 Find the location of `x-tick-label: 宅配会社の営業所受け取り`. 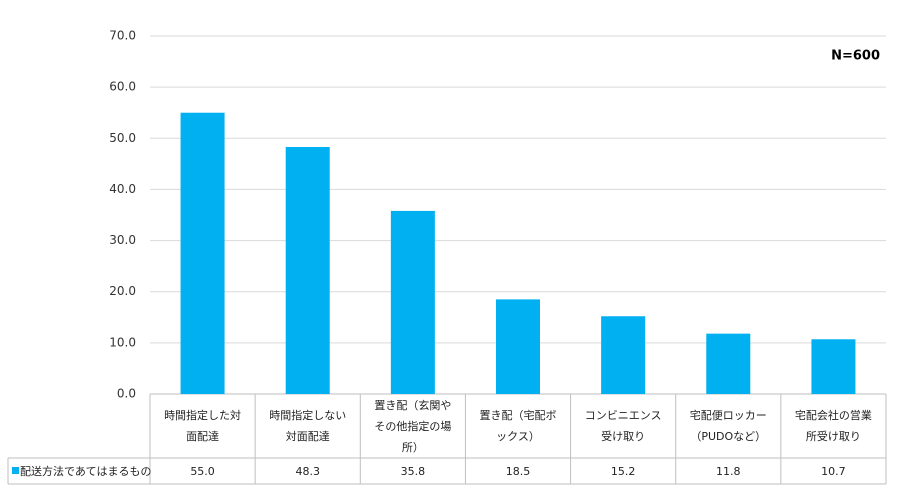

x-tick-label: 宅配会社の営業所受け取り is located at coordinates (833, 426).